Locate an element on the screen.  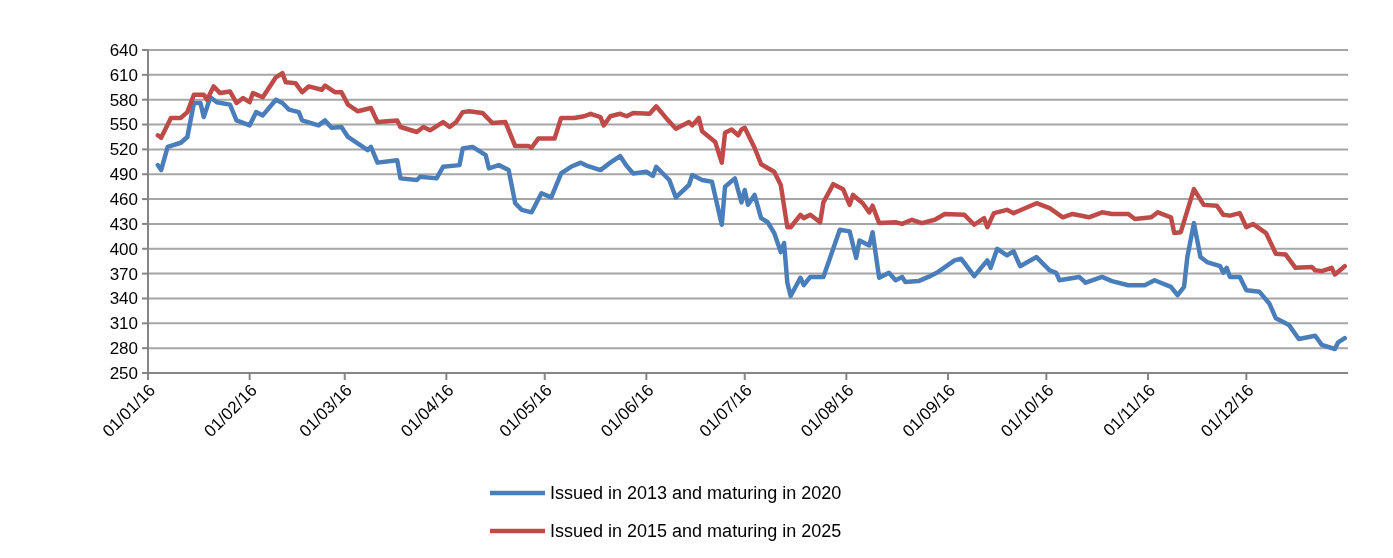
y-tick-label: 400 is located at coordinates (123, 249).